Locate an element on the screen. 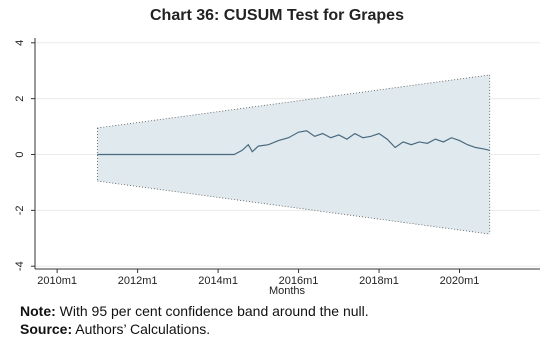 The width and height of the screenshot is (555, 347). x-tick-label: 2014m1 is located at coordinates (218, 281).